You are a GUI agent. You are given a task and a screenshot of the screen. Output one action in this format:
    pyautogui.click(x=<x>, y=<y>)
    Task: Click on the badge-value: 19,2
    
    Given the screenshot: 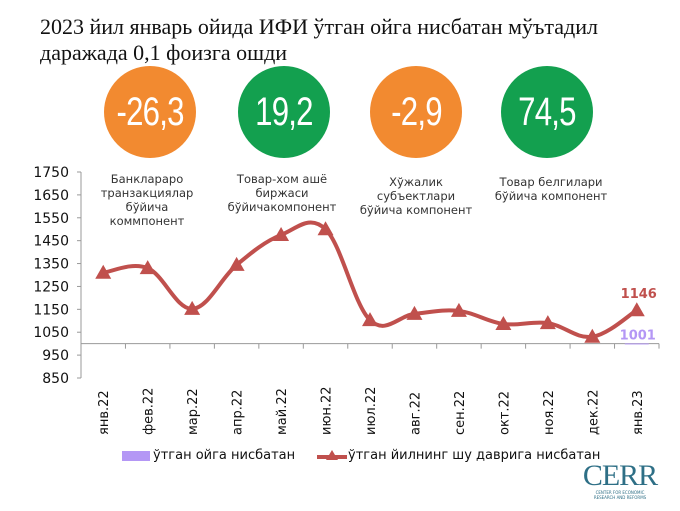 What is the action you would take?
    pyautogui.click(x=284, y=111)
    